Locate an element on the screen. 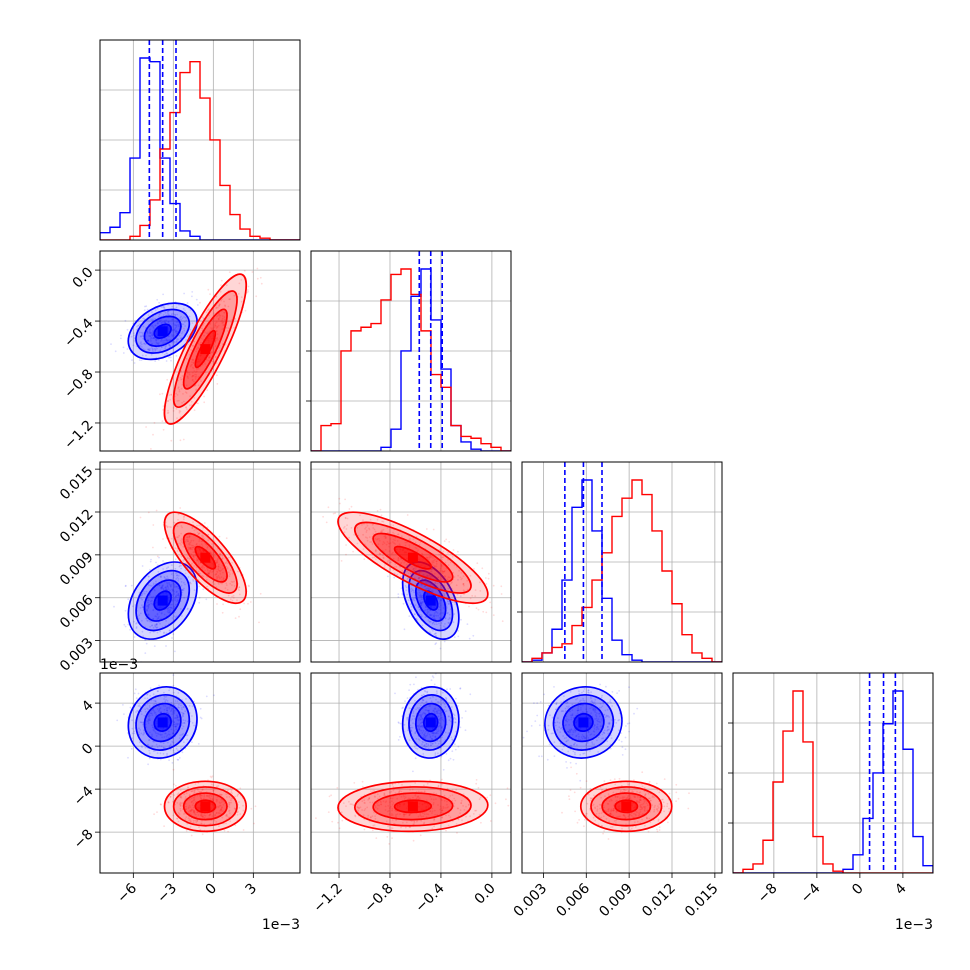 The width and height of the screenshot is (970, 970). panel-3-2: 0.003 0.006 0.009 0.012 0.015 is located at coordinates (617, 796).